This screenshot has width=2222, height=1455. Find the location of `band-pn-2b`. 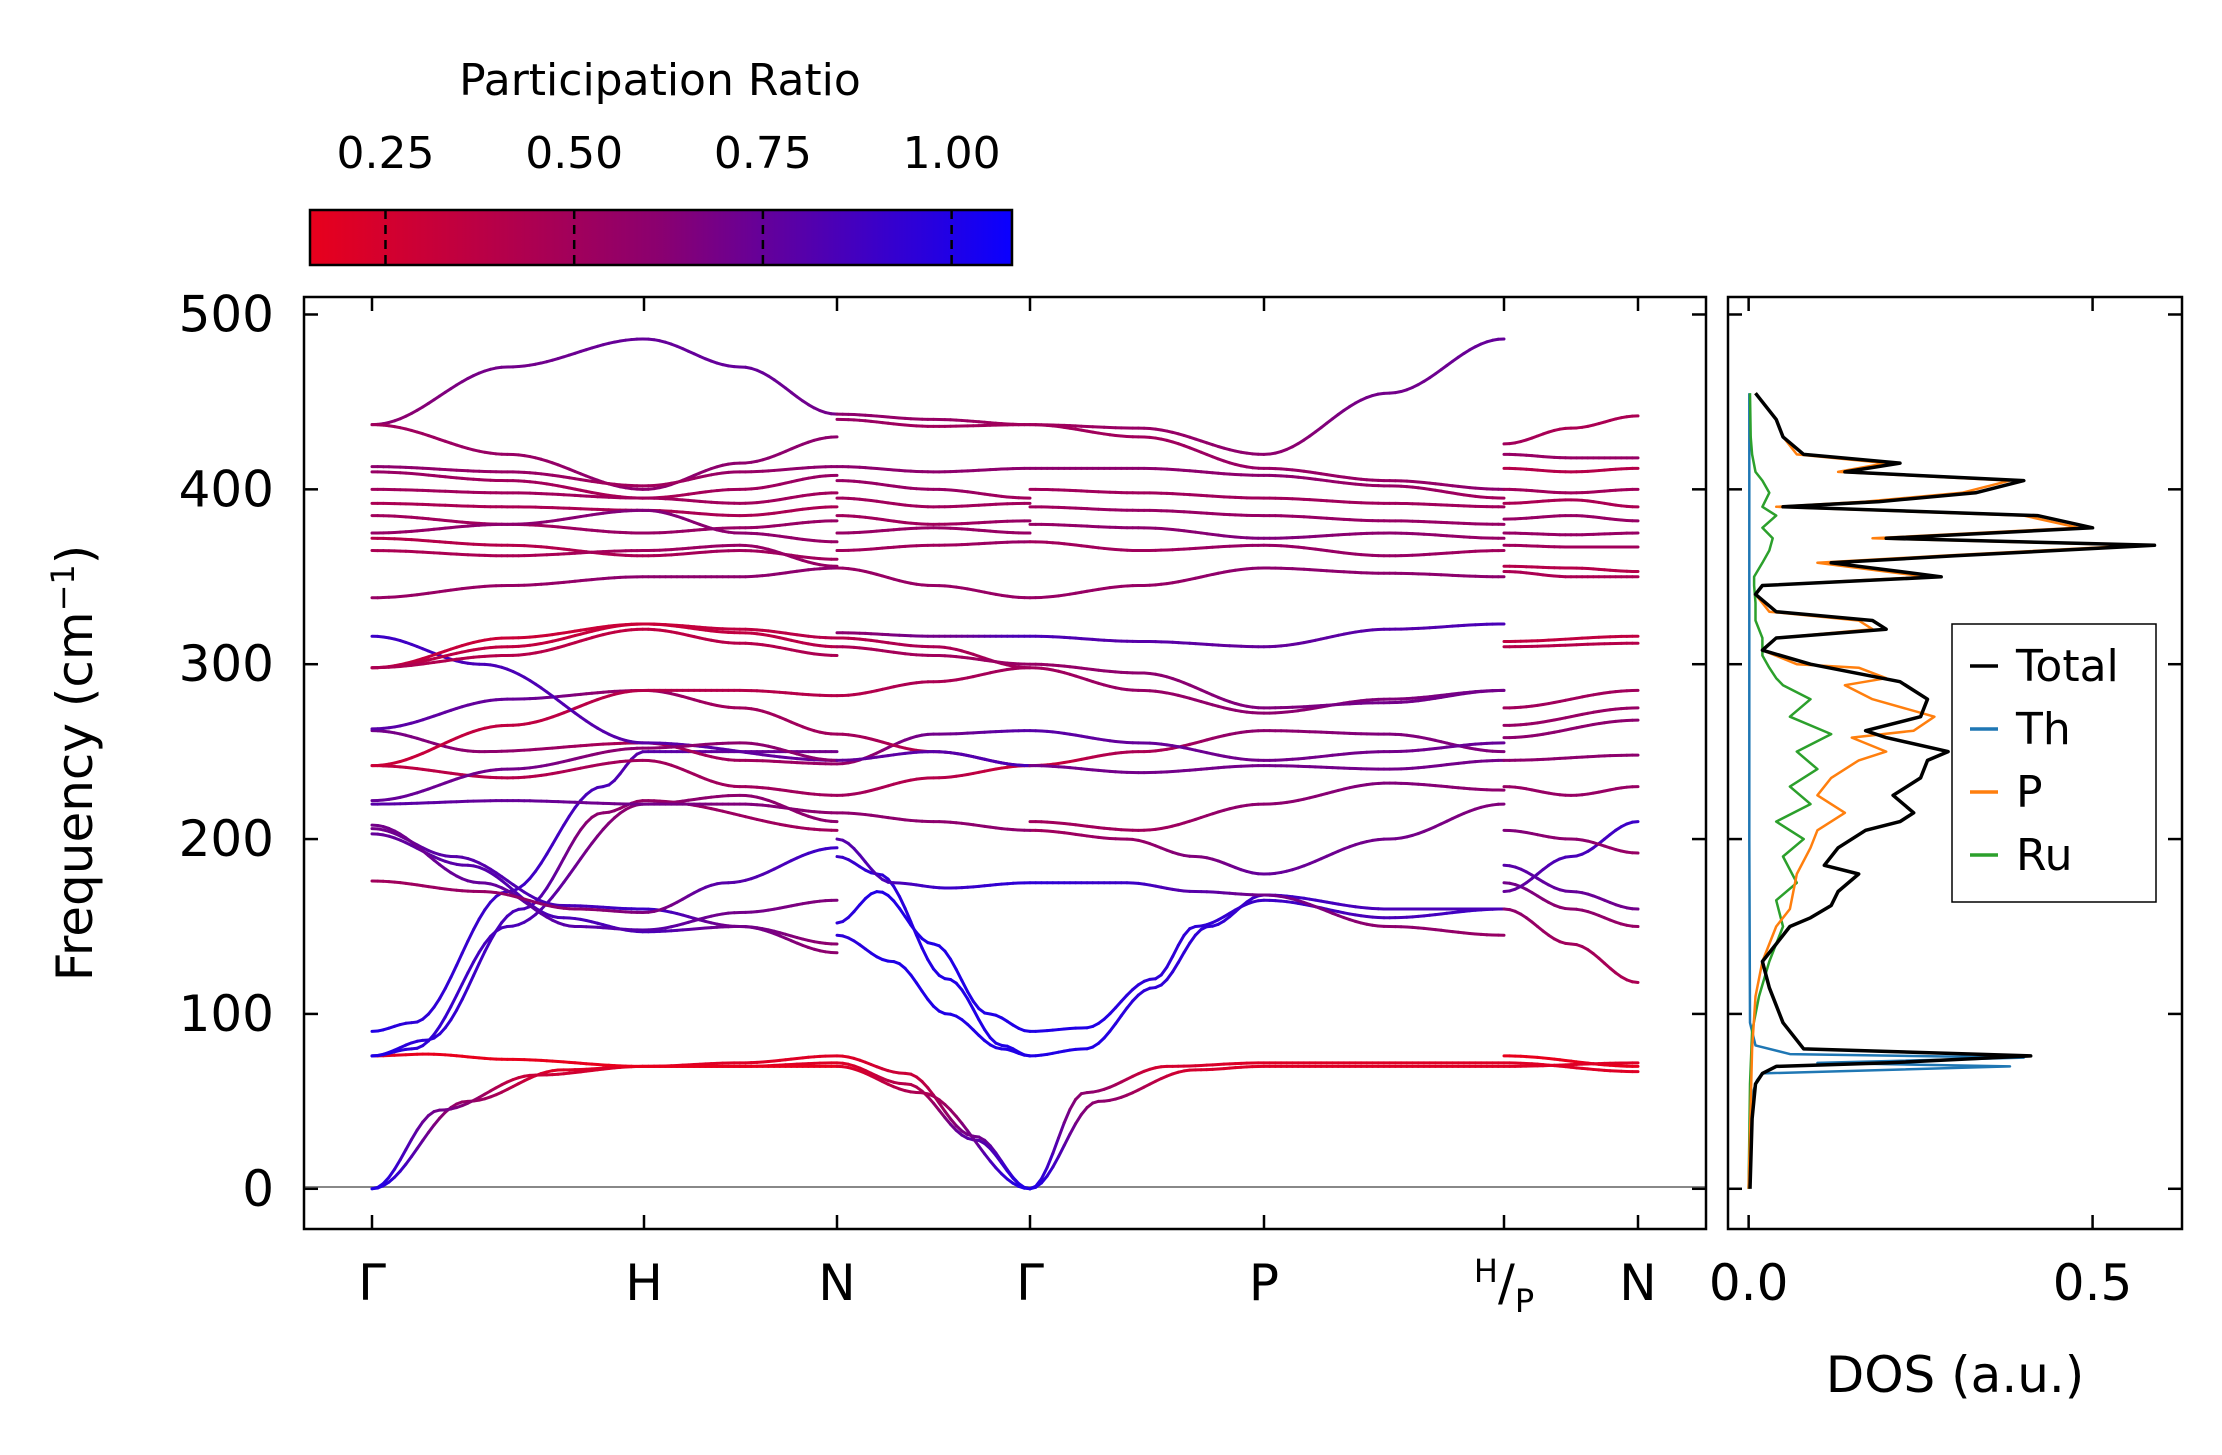

band-pn-2b is located at coordinates (1571, 729).